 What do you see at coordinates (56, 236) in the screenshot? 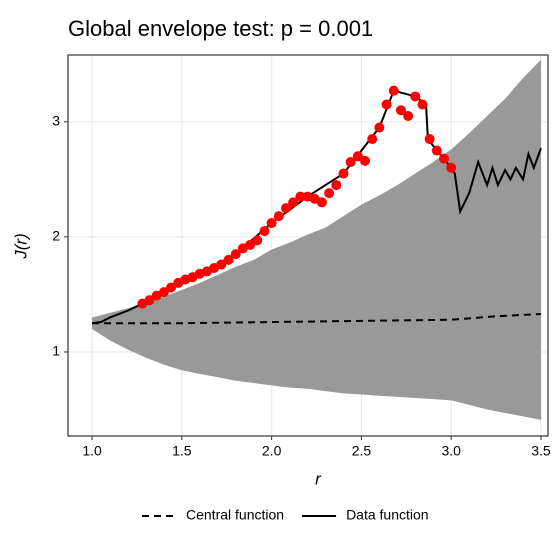
I see `y-tick-label: 2` at bounding box center [56, 236].